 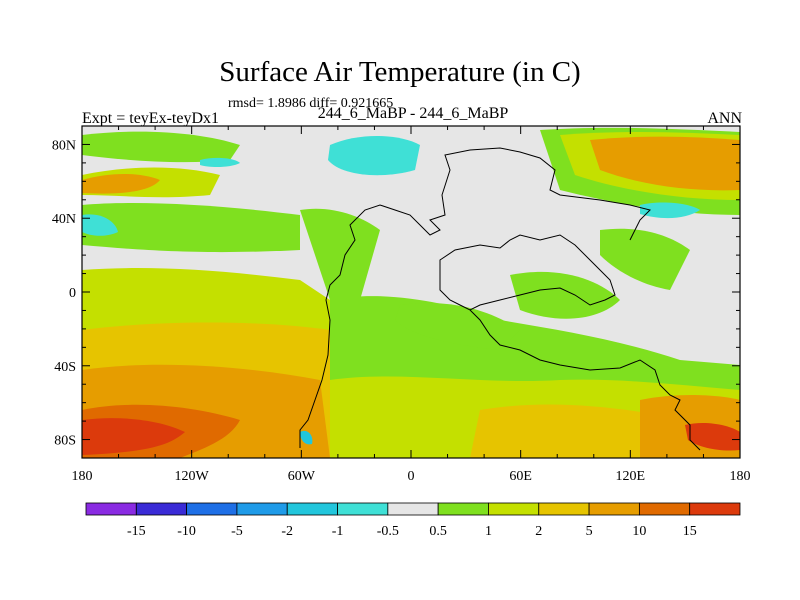 I want to click on lon-tick-label: 60E, so click(x=520, y=476).